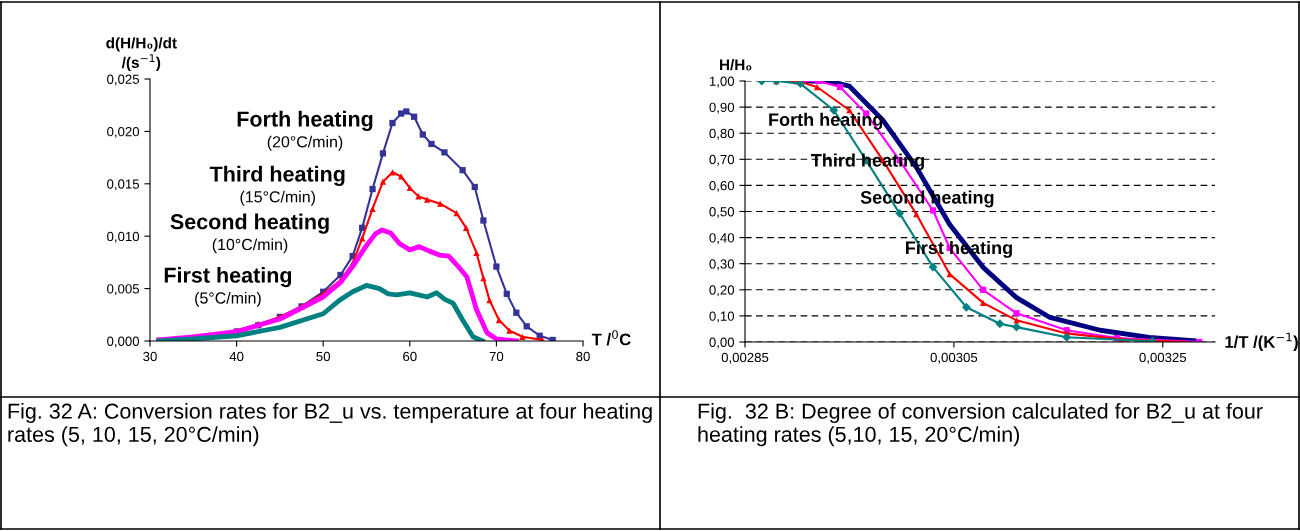 The image size is (1300, 531). I want to click on x-axis-title: T /$^{0}$C, so click(611, 338).